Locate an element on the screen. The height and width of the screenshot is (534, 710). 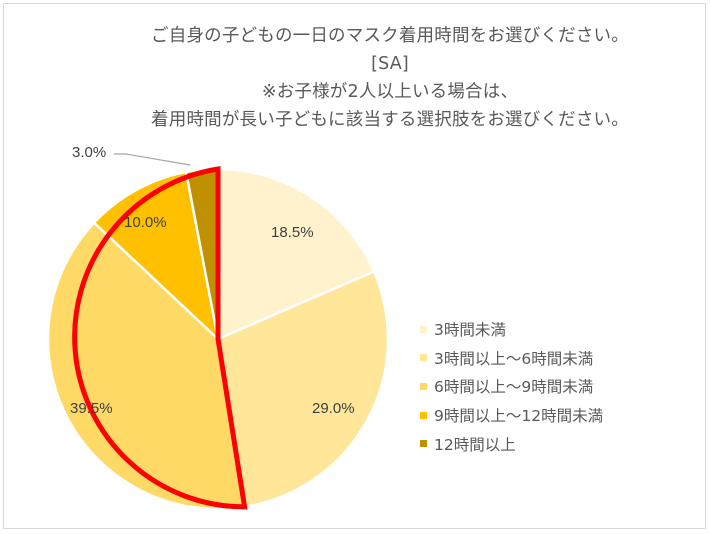
legend-item-3h-to-6h: 3時間以上～6時間未満 is located at coordinates (511, 358).